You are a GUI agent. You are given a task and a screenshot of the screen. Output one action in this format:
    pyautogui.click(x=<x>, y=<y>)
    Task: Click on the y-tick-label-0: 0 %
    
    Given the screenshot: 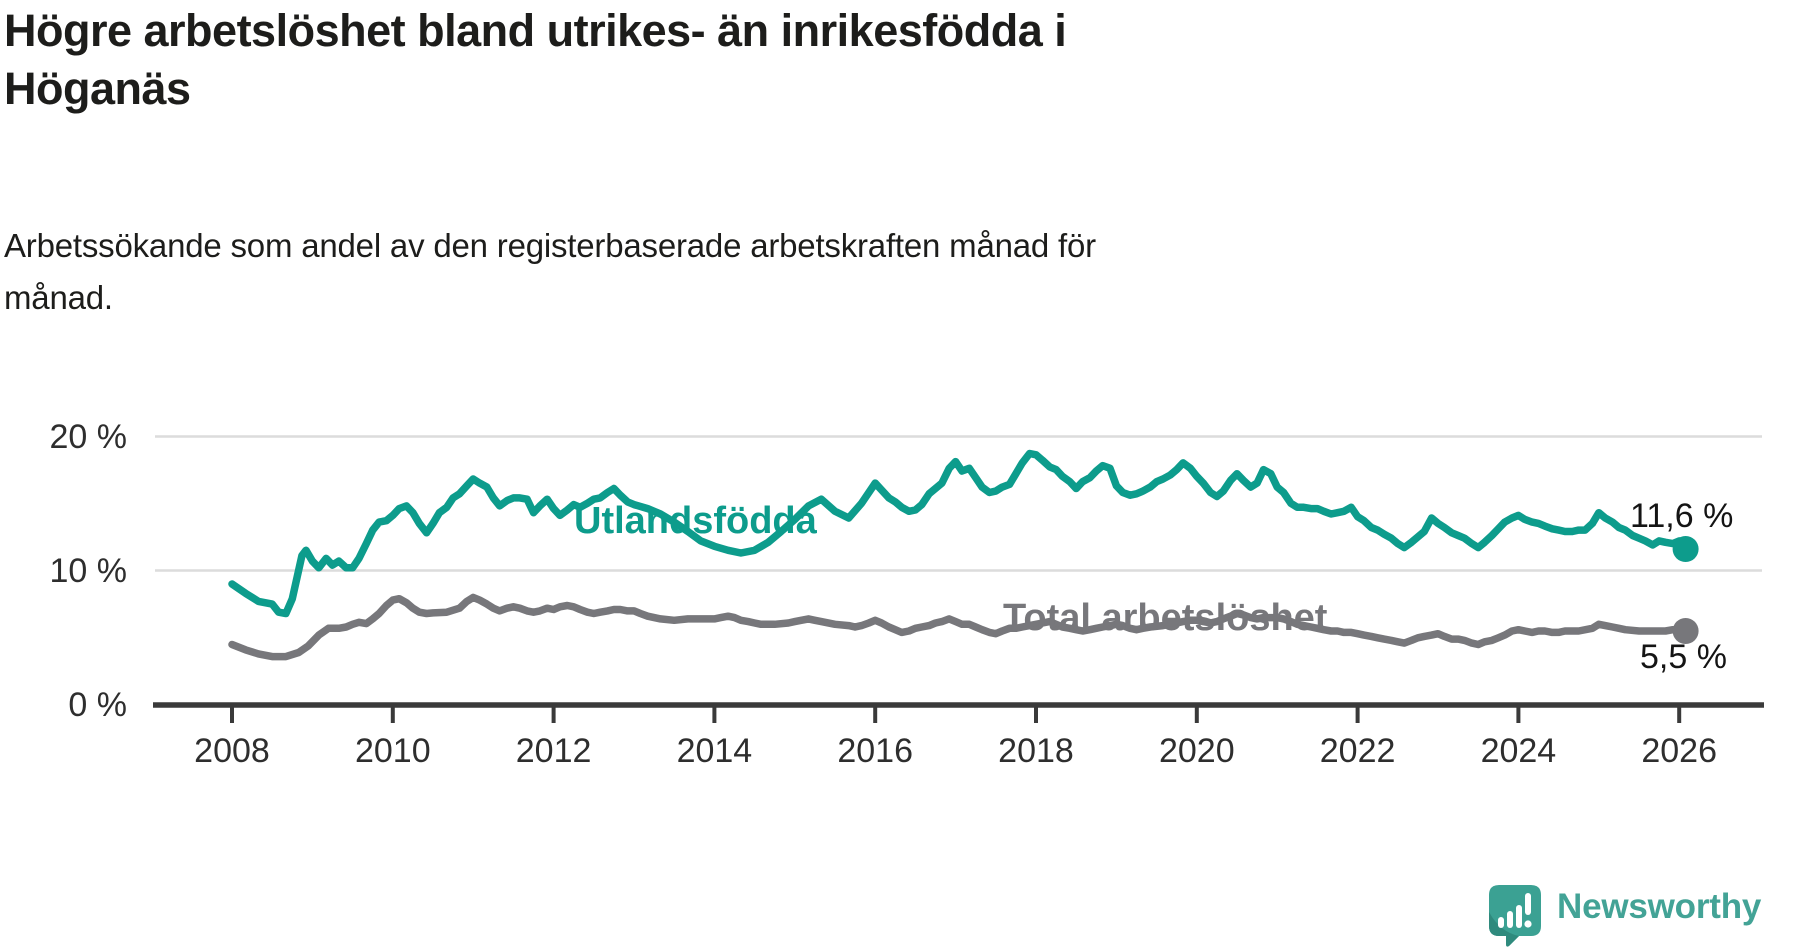 What is the action you would take?
    pyautogui.click(x=97, y=705)
    